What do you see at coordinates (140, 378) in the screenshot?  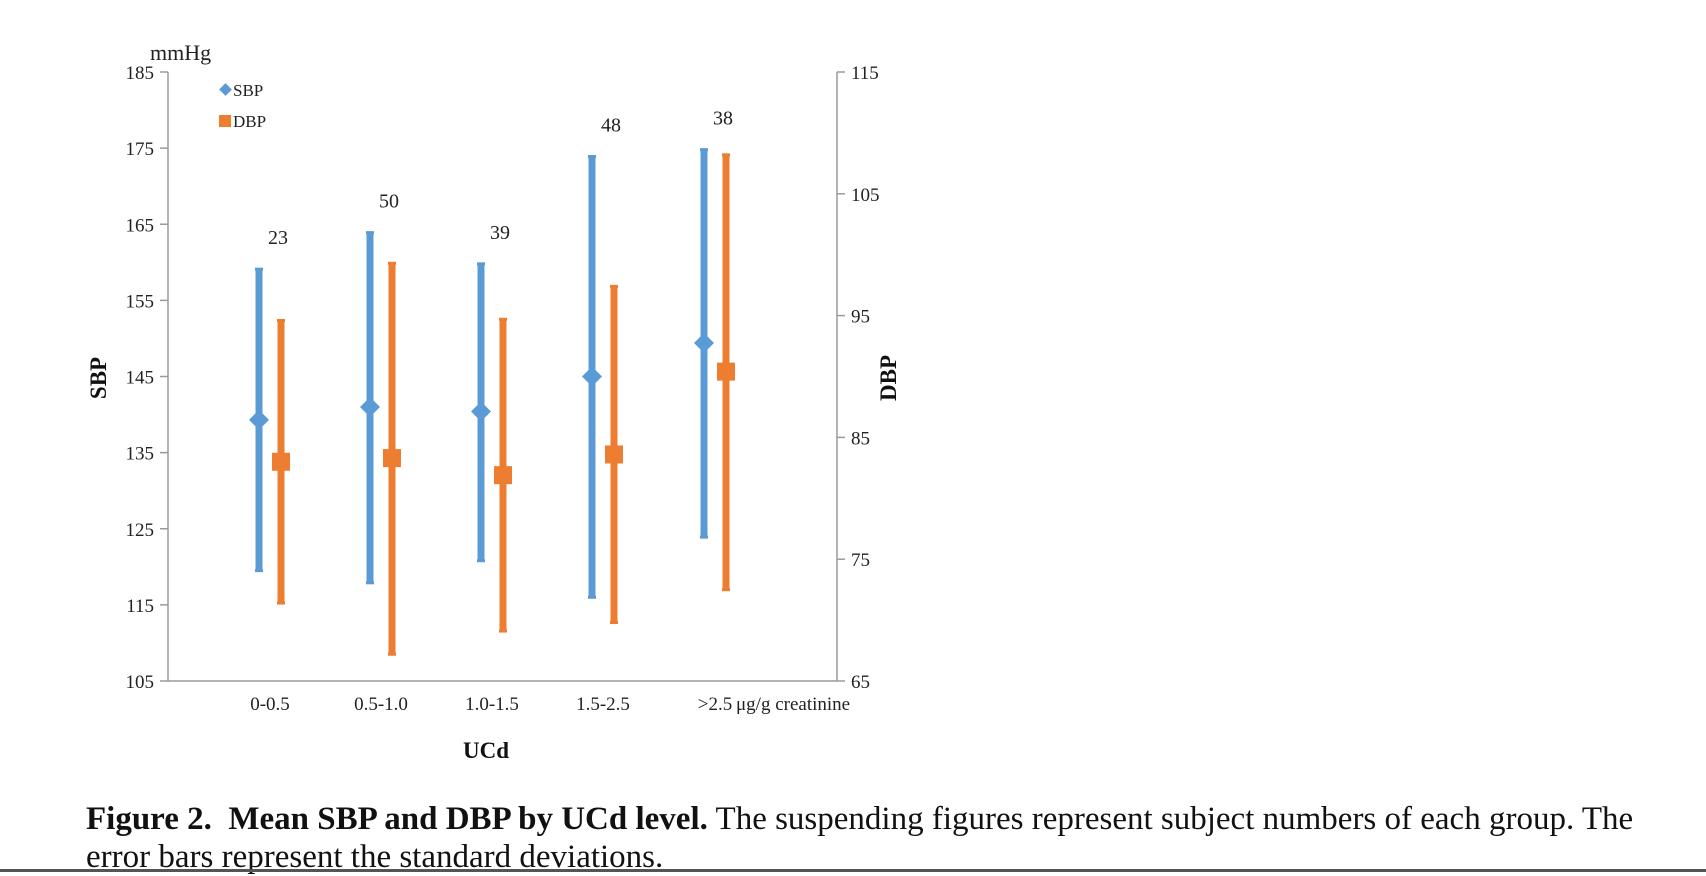 I see `left-y-tick-label: 145` at bounding box center [140, 378].